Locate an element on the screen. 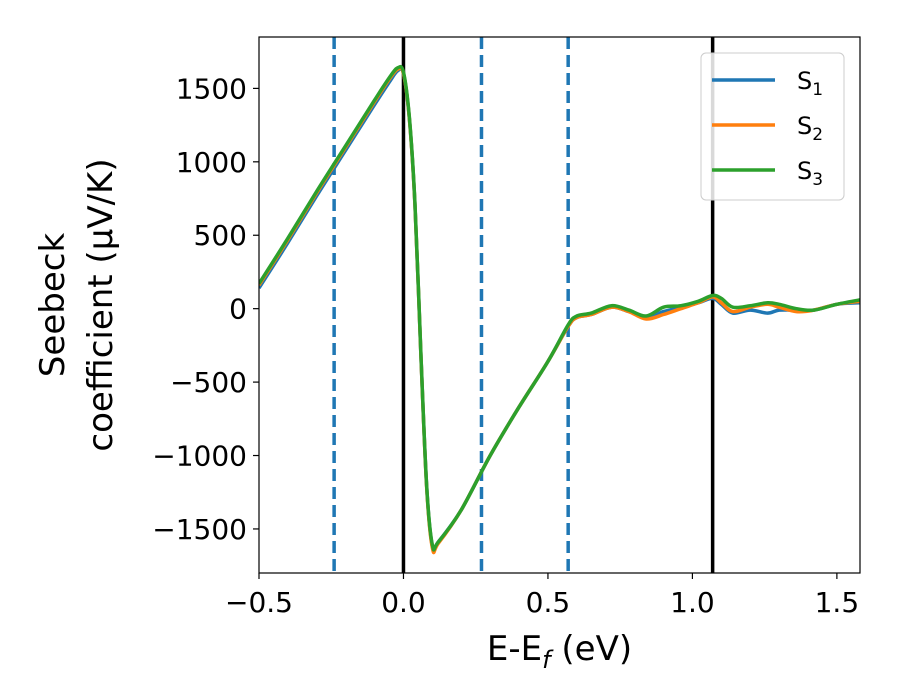 The image size is (900, 700). legend-label-s2: S2 is located at coordinates (810, 128).